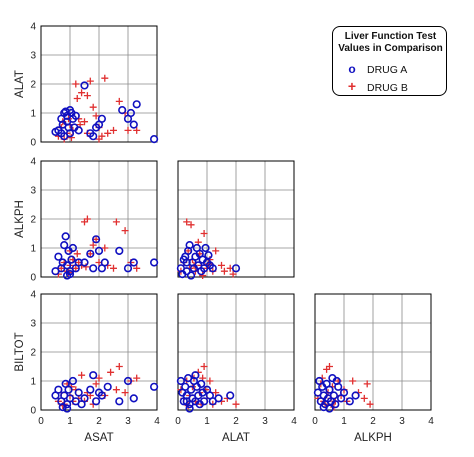  What do you see at coordinates (236, 438) in the screenshot?
I see `x-axis-label: ALAT` at bounding box center [236, 438].